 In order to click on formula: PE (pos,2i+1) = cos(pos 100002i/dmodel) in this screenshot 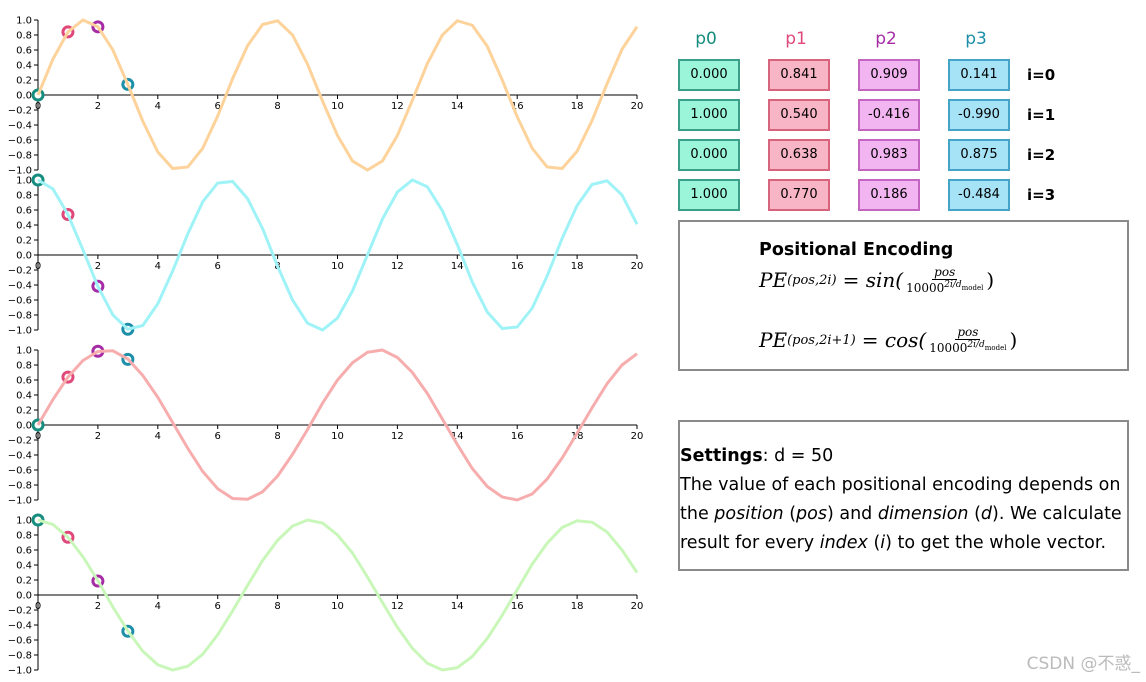, I will do `click(888, 340)`.